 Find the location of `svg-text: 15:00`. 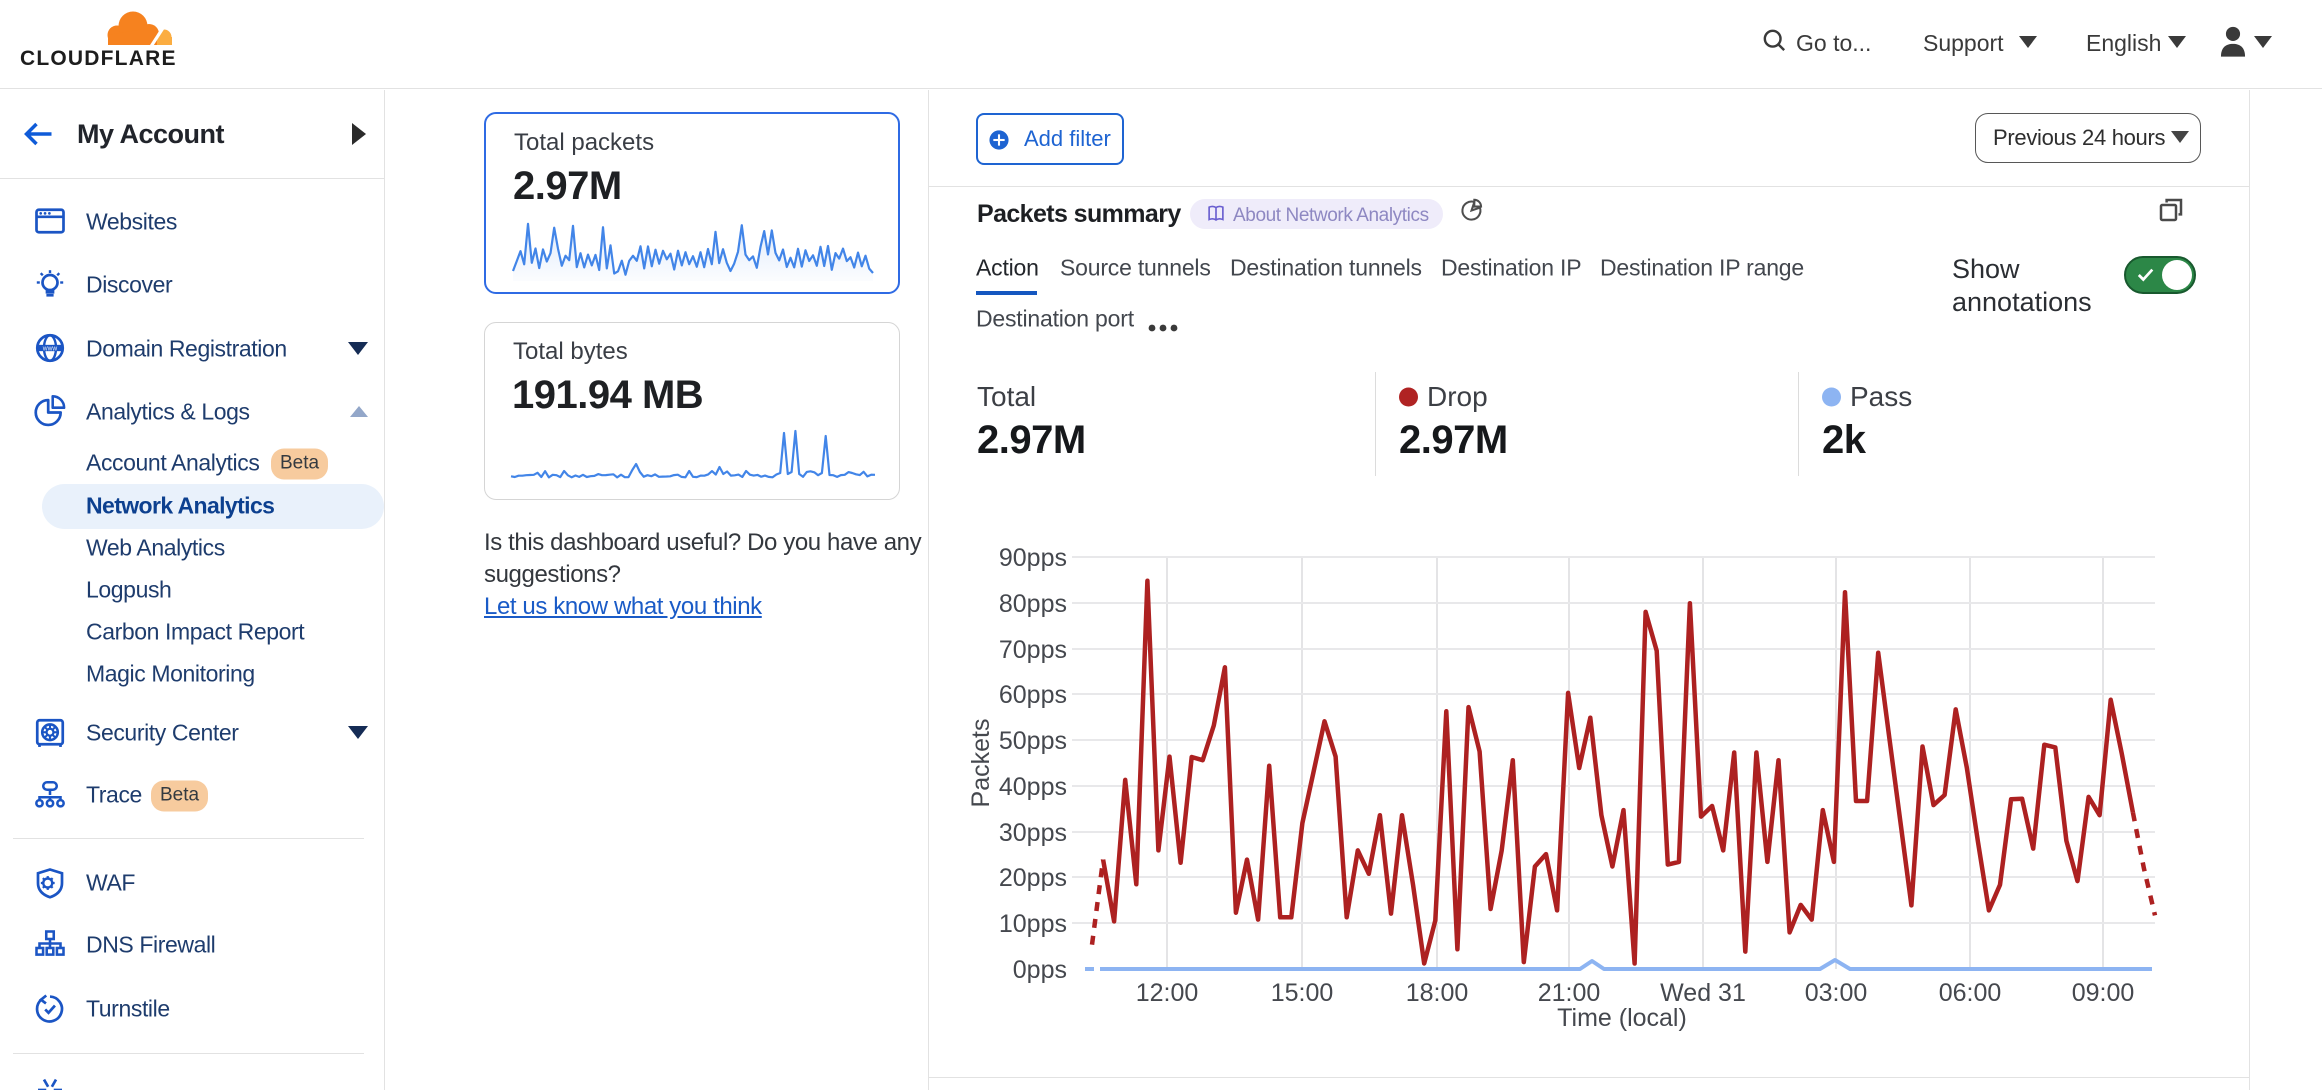

svg-text: 15:00 is located at coordinates (1302, 993).